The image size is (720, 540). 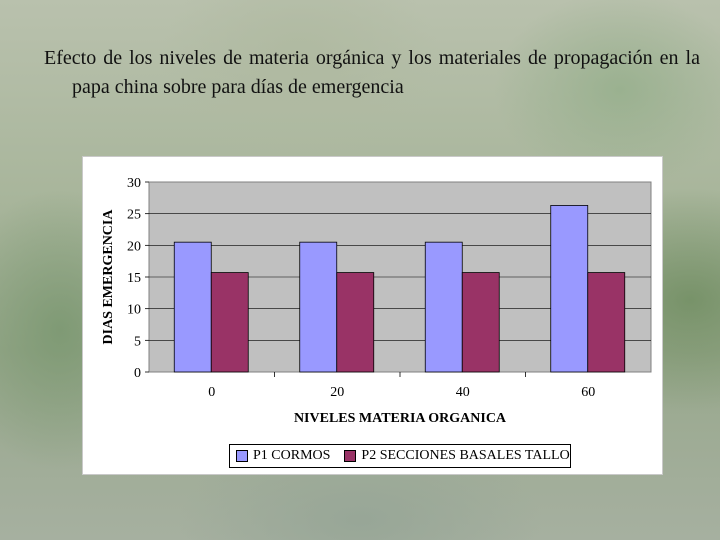 I want to click on legend-item-p1: P1 CORMOS, so click(x=283, y=456).